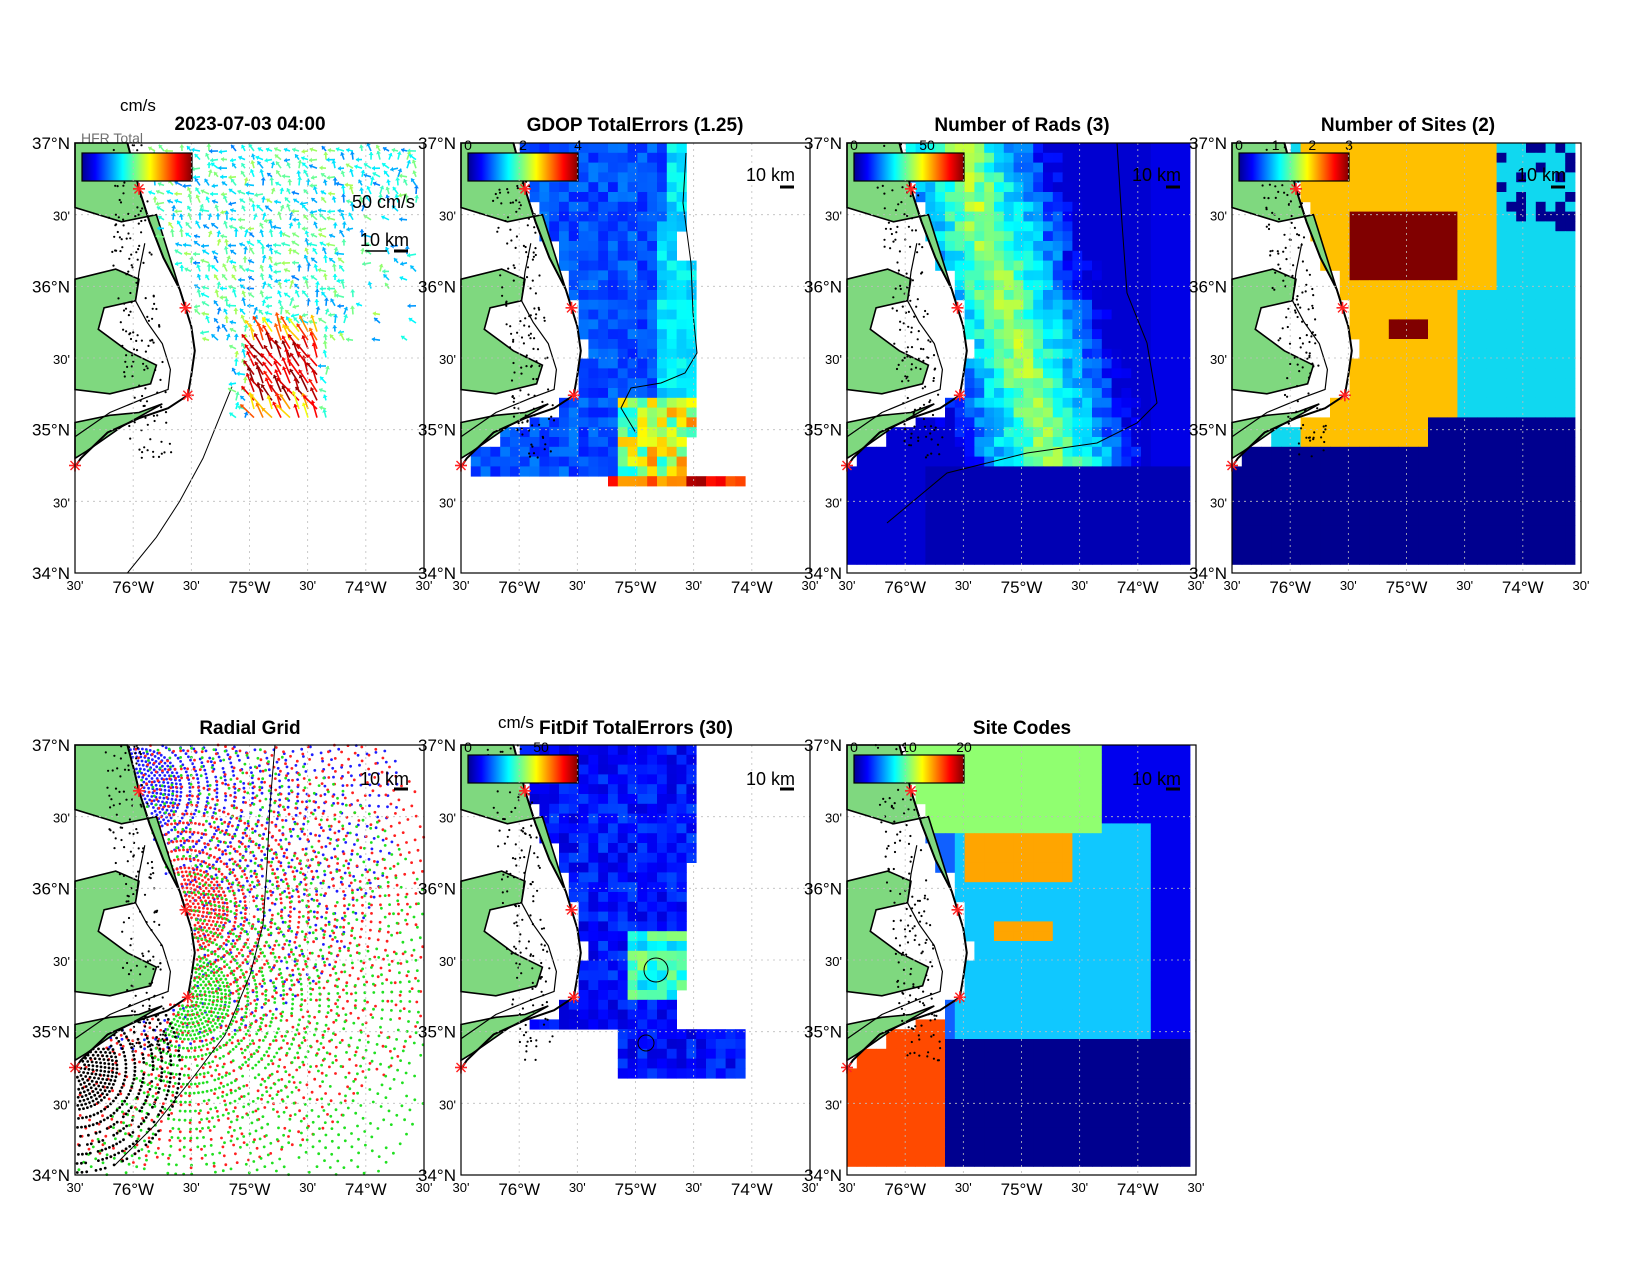 The width and height of the screenshot is (1650, 1275). Describe the element at coordinates (1022, 333) in the screenshot. I see `contour-line` at that location.